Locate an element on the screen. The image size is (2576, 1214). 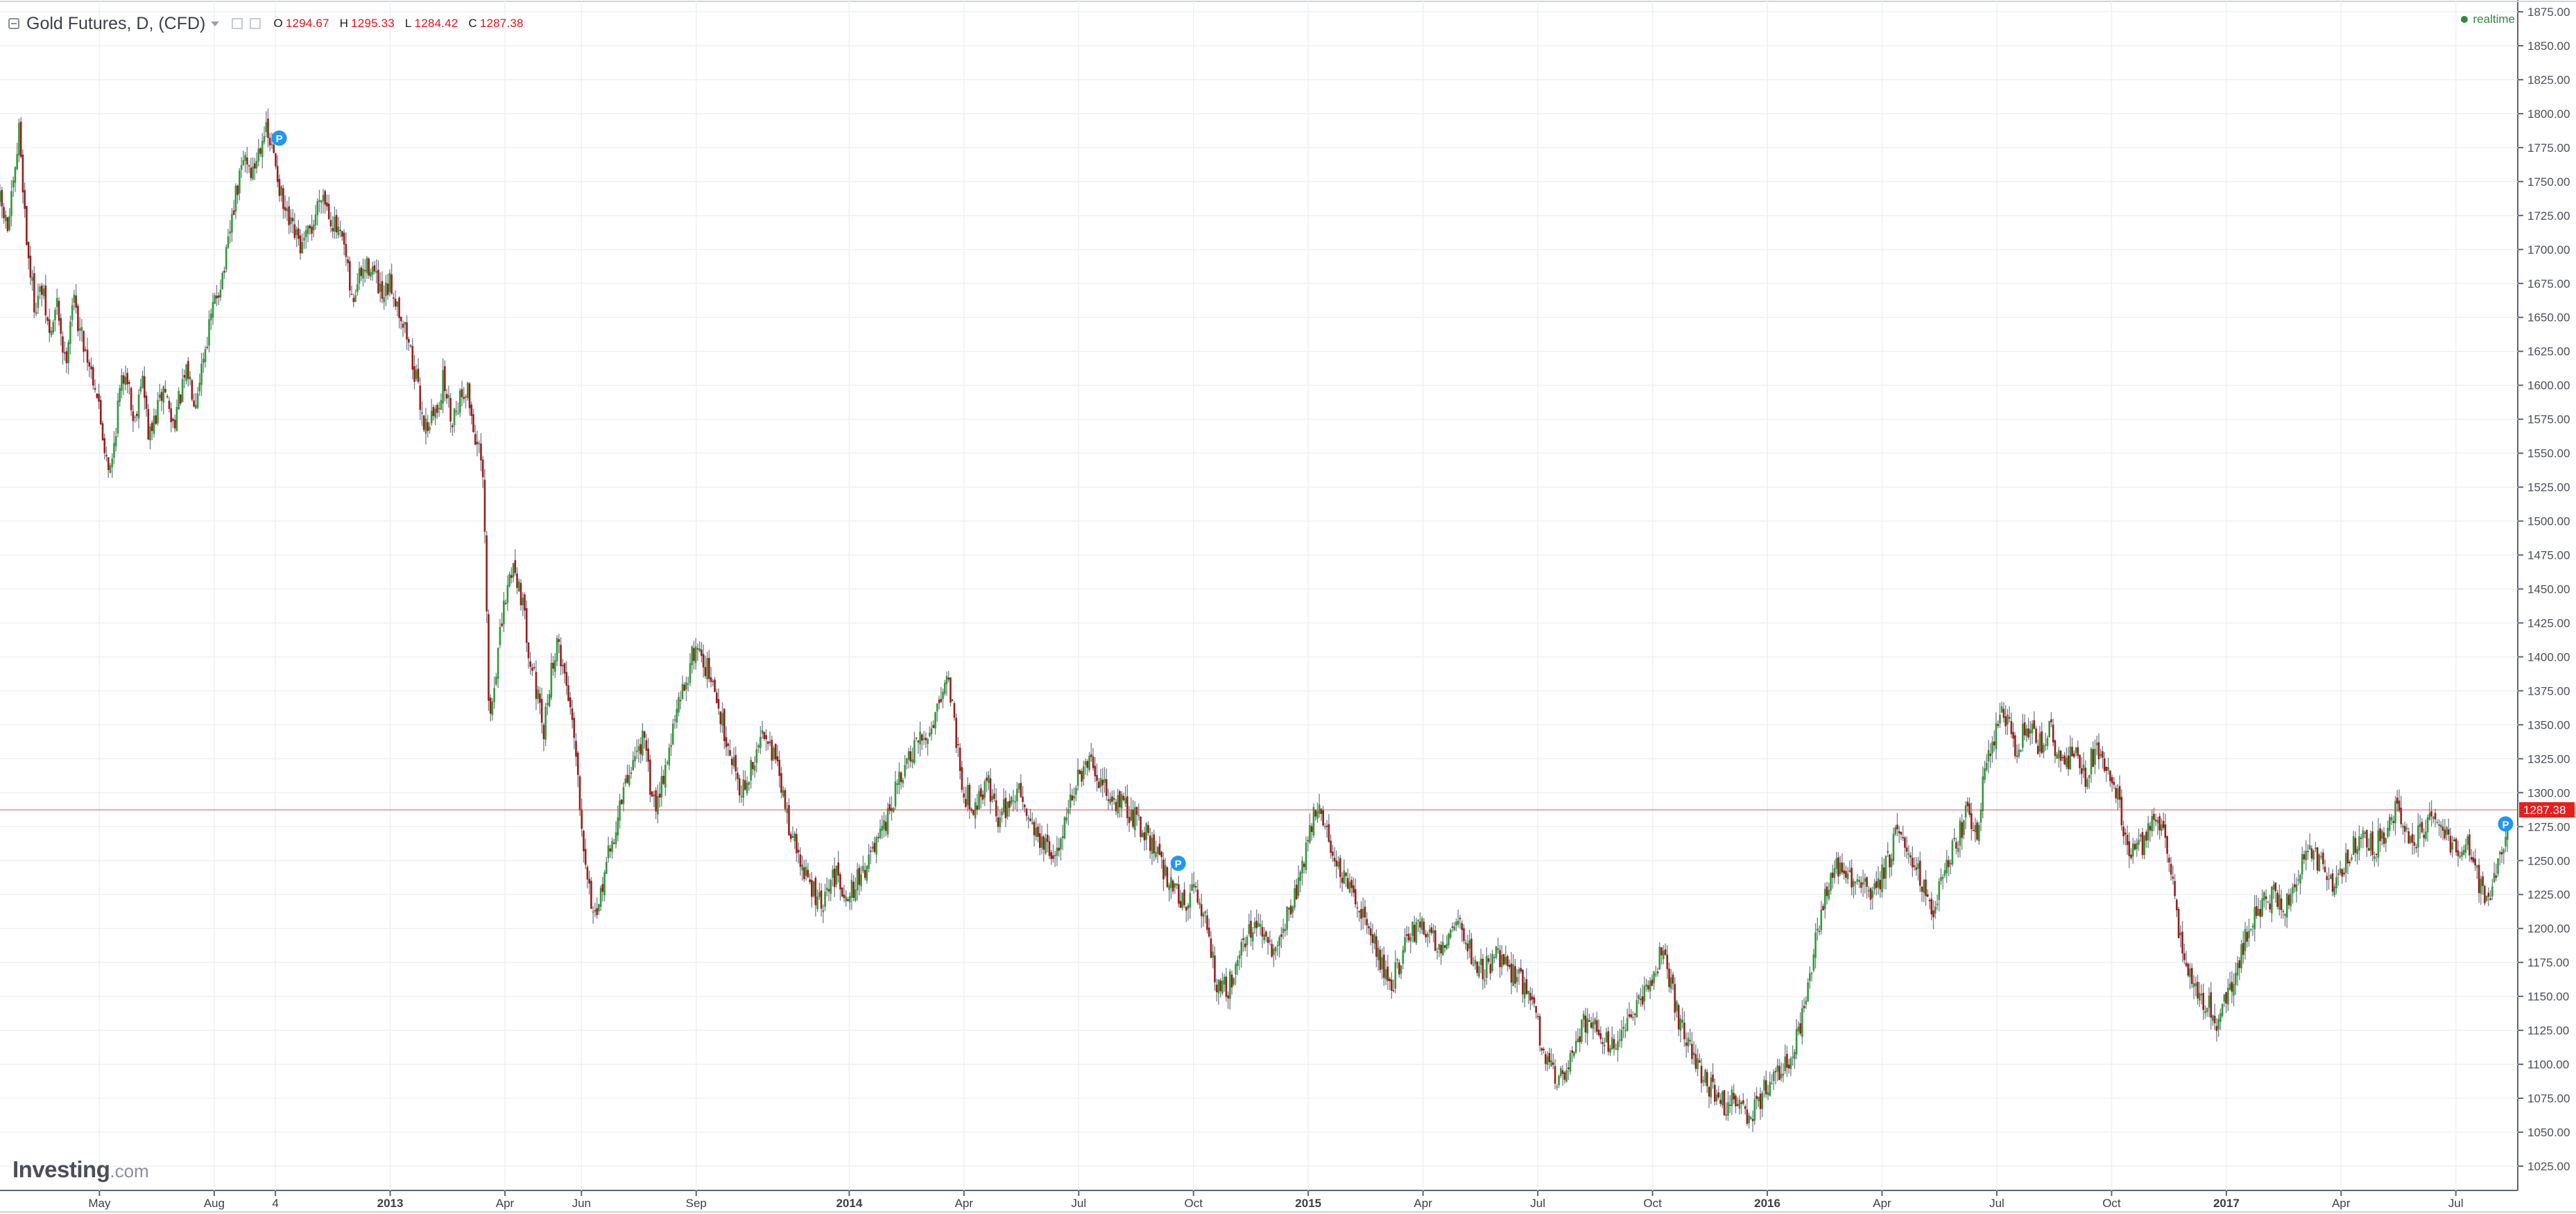
symbol-title: Gold Futures, D, (CFD) is located at coordinates (116, 23).